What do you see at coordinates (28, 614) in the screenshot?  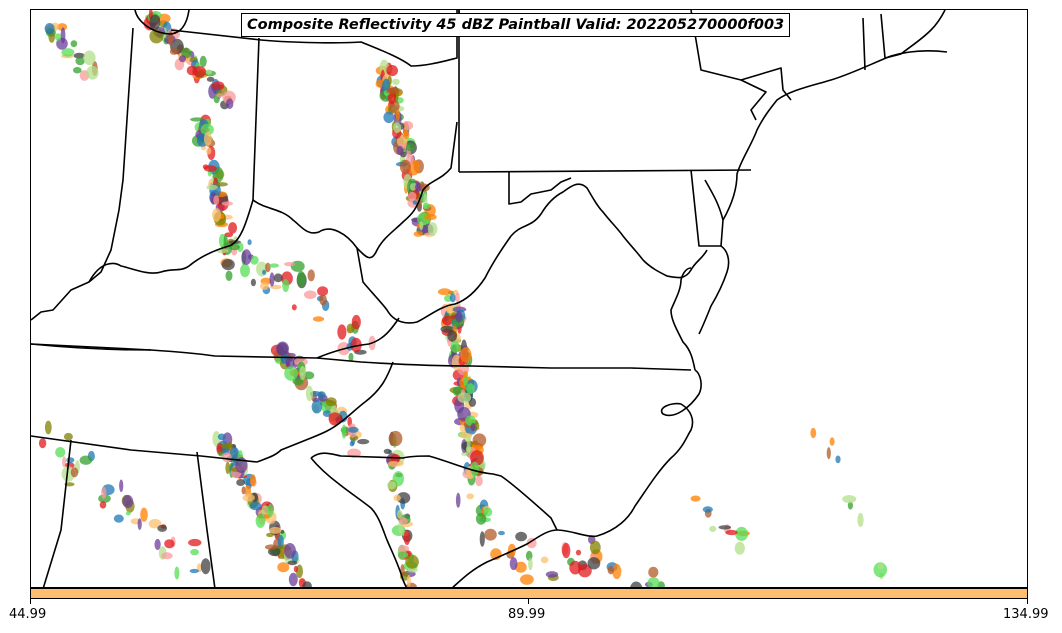 I see `colorbar-label-min: 44.99` at bounding box center [28, 614].